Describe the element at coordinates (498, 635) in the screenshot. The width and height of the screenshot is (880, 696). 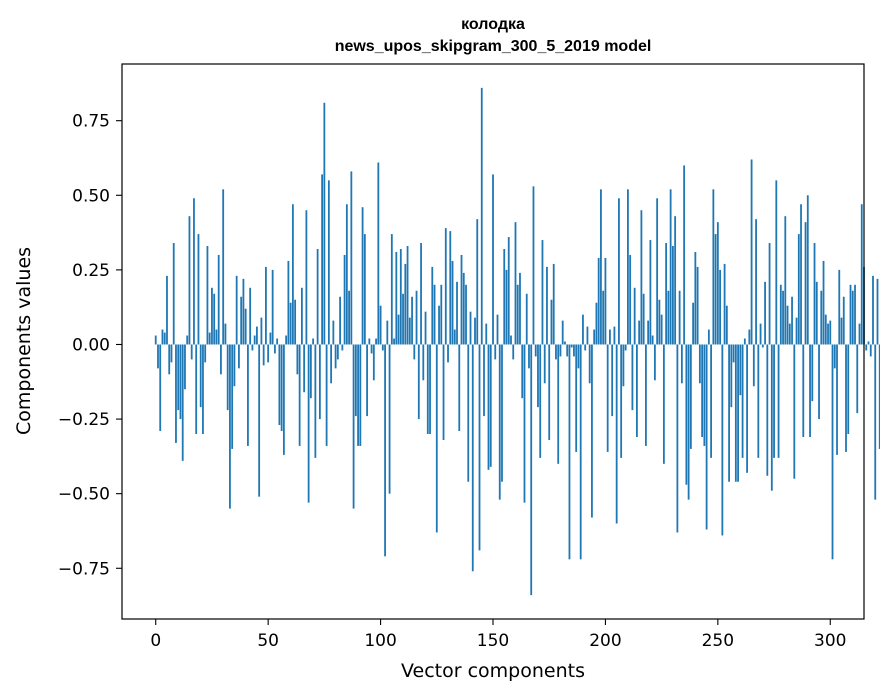
I see `x-axis: 0 50 100 150 200 250 300` at that location.